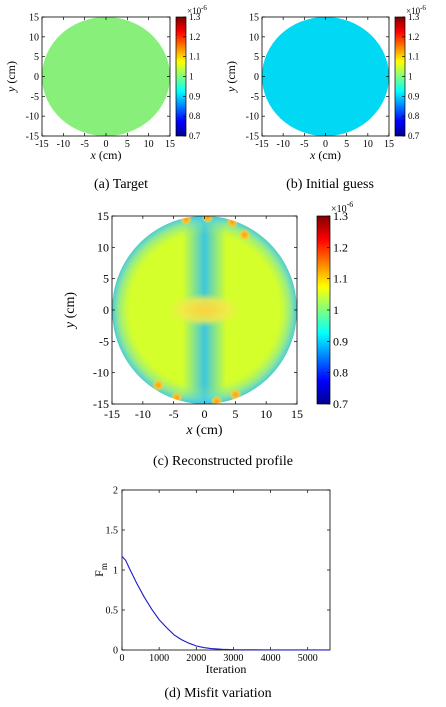 Image resolution: width=446 pixels, height=707 pixels. Describe the element at coordinates (115, 491) in the screenshot. I see `y-tick-label: 2` at that location.